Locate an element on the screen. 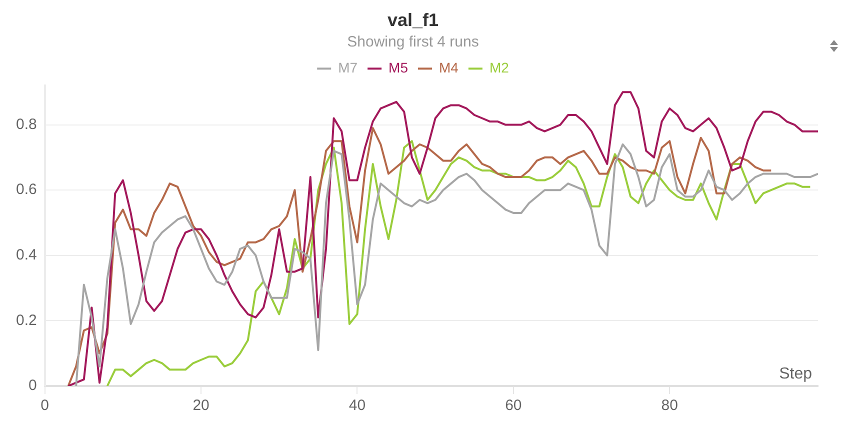 This screenshot has width=848, height=426. legend-label: M5 is located at coordinates (398, 67).